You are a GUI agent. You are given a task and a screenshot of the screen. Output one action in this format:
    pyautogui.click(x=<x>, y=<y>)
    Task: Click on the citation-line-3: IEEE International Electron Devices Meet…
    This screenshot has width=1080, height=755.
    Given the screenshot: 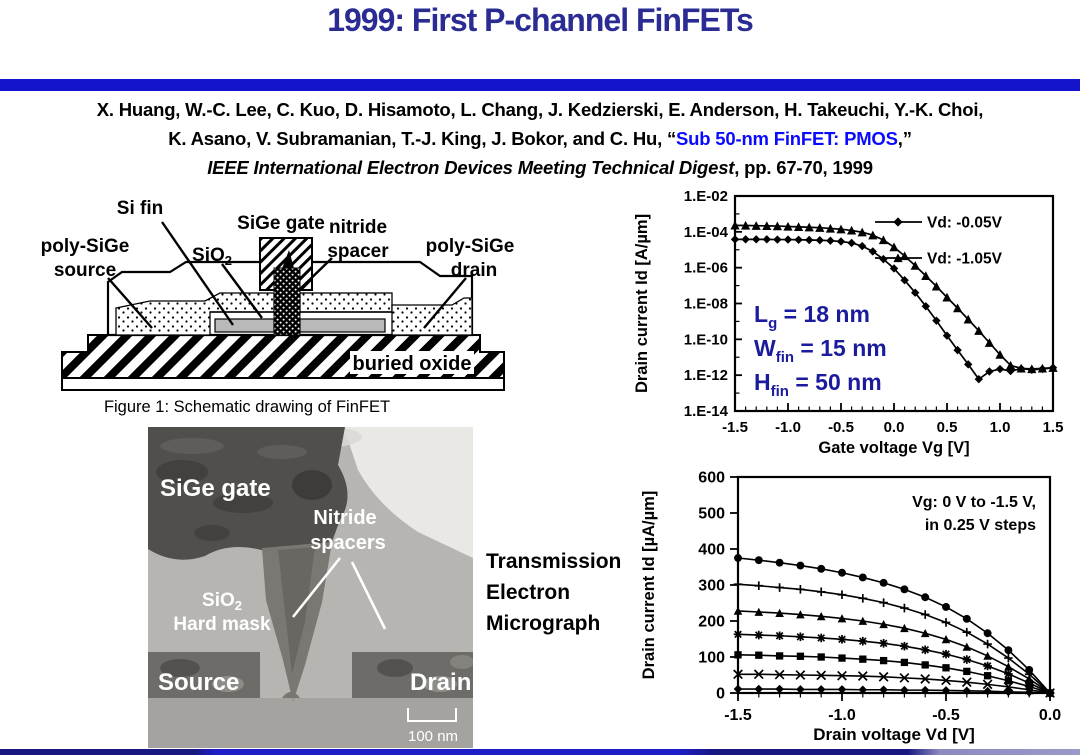 What is the action you would take?
    pyautogui.click(x=540, y=167)
    